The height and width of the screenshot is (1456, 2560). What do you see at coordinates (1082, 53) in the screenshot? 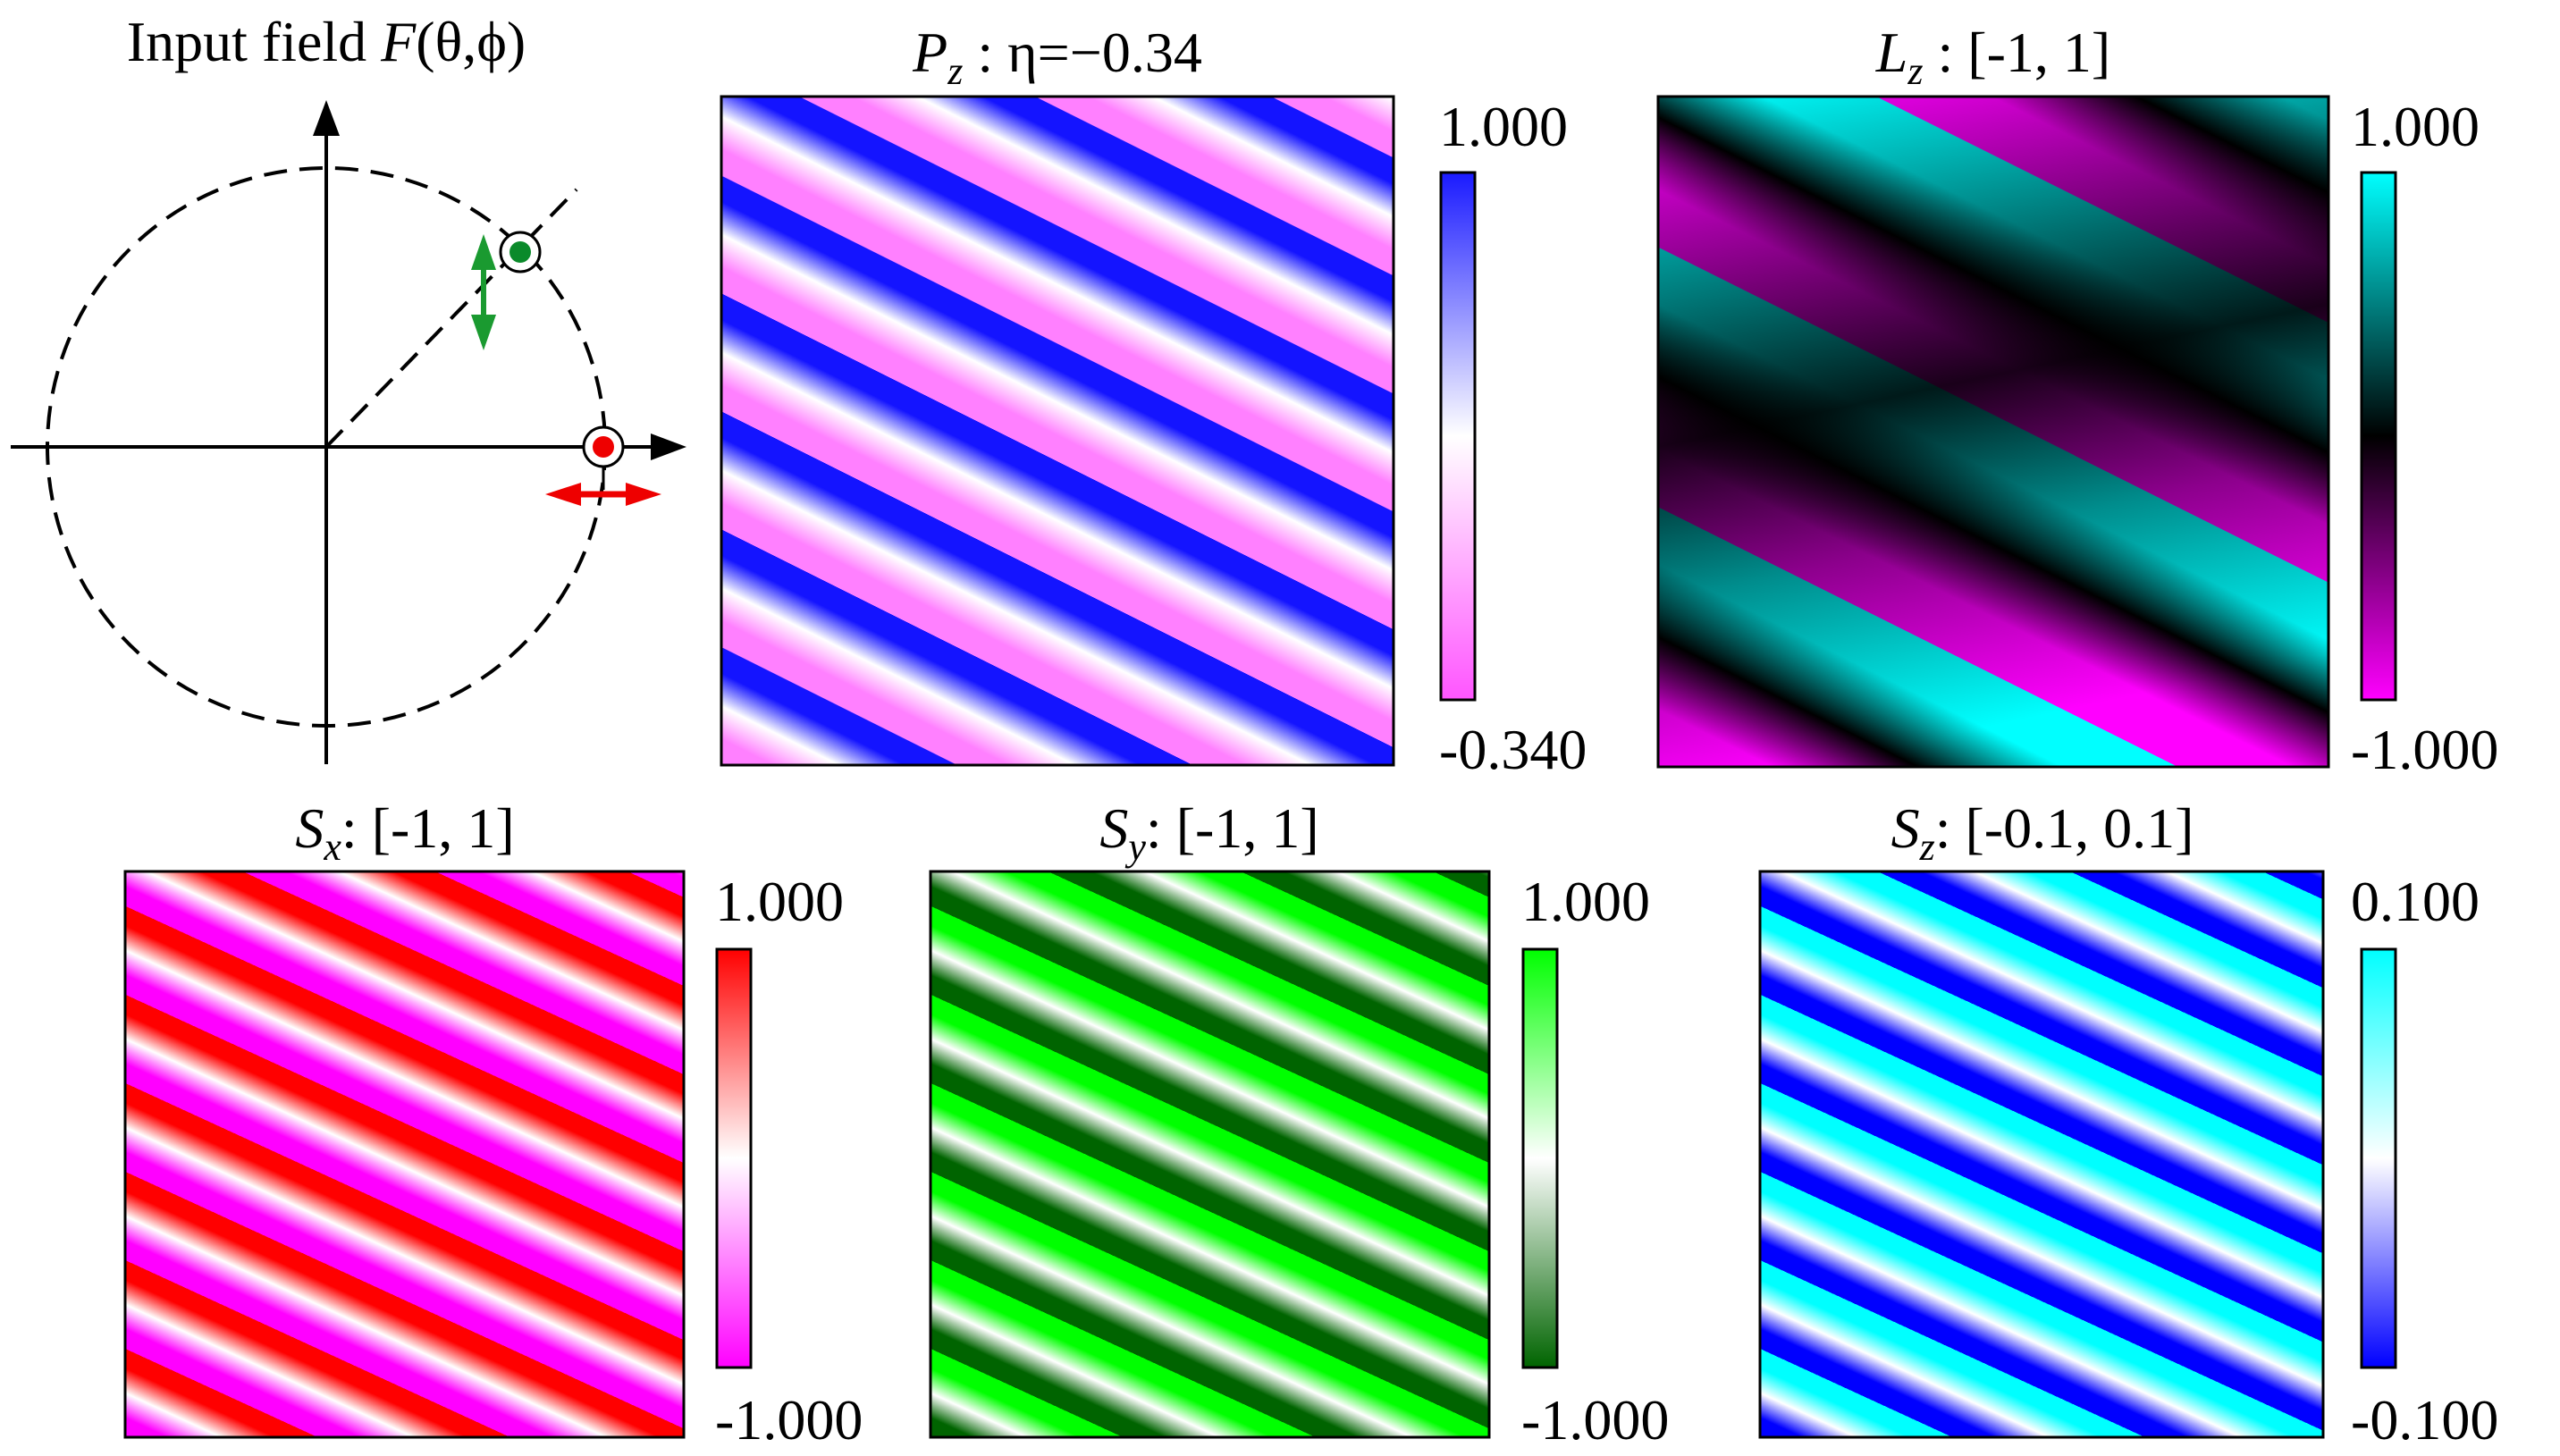
I see `title-range: : η=−0.34` at bounding box center [1082, 53].